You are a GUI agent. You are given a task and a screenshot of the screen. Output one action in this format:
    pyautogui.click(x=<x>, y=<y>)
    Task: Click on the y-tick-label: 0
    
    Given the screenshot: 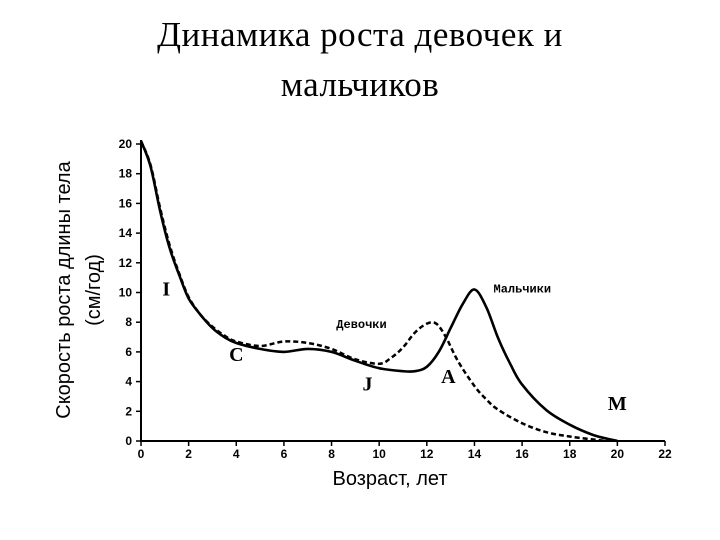 What is the action you would take?
    pyautogui.click(x=128, y=441)
    